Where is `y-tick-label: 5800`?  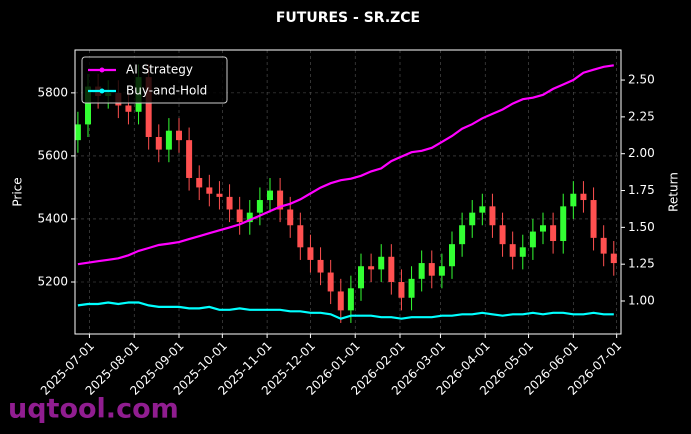
y-tick-label: 5800 is located at coordinates (52, 92).